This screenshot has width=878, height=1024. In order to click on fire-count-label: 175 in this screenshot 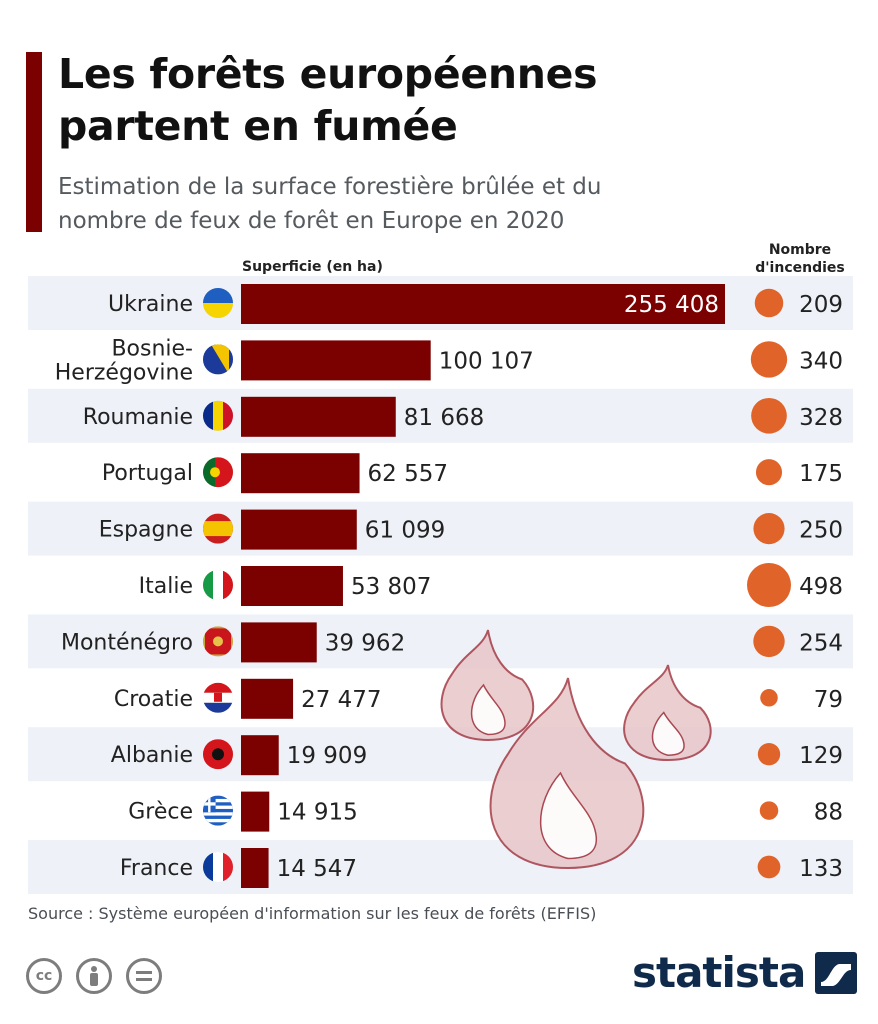, I will do `click(821, 474)`.